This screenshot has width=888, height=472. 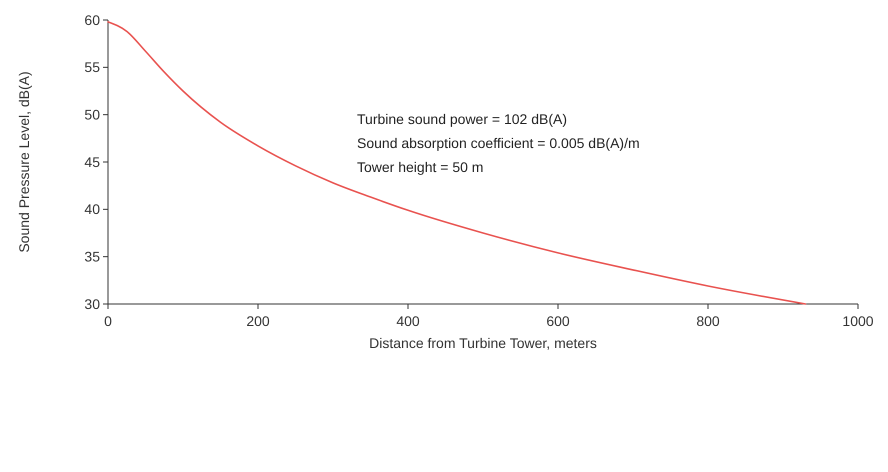 I want to click on x-tick-label: 400, so click(x=408, y=321).